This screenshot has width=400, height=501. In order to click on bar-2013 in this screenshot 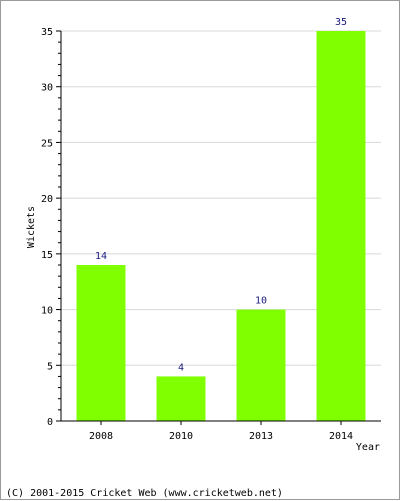, I will do `click(261, 365)`.